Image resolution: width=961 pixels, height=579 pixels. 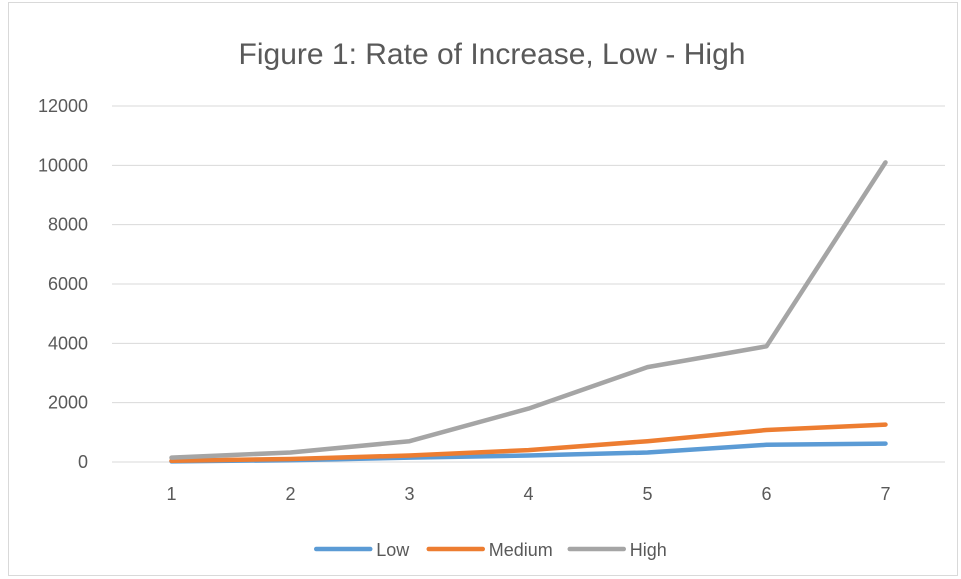 I want to click on legend-label-low: Low, so click(x=393, y=550).